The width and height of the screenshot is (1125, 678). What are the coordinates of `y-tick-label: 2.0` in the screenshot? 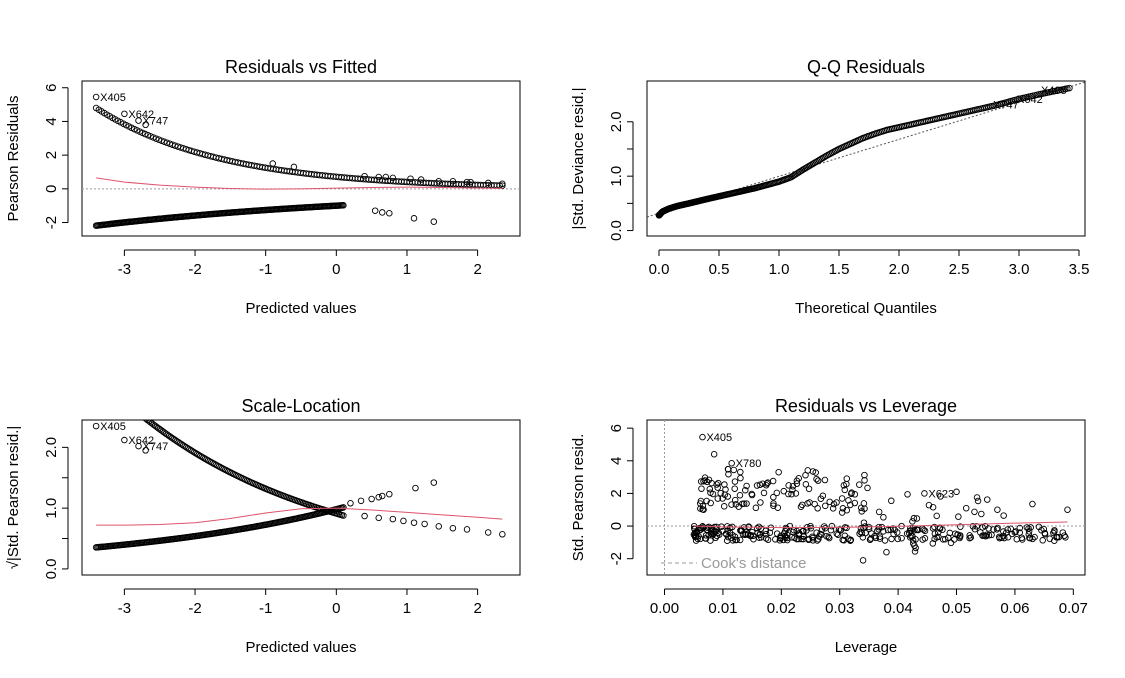 It's located at (51, 447).